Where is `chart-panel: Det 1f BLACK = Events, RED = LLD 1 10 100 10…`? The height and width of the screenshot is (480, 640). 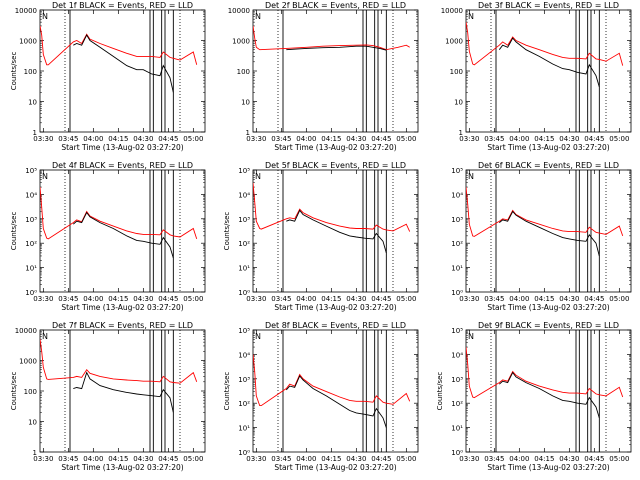
chart-panel: Det 1f BLACK = Events, RED = LLD 1 10 100 10… is located at coordinates (108, 76).